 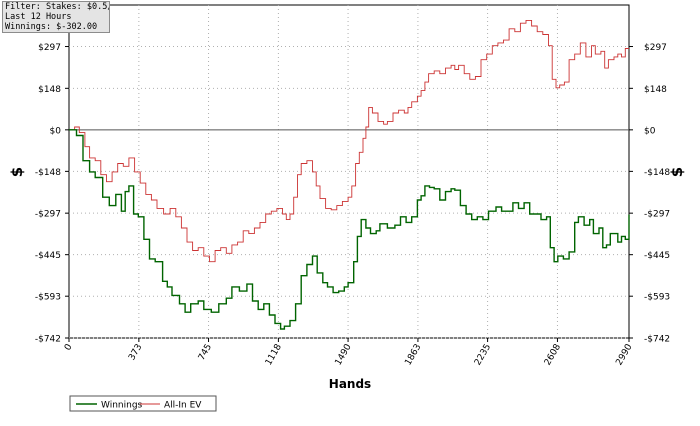 What do you see at coordinates (49, 48) in the screenshot?
I see `y-tick-label-left: $297` at bounding box center [49, 48].